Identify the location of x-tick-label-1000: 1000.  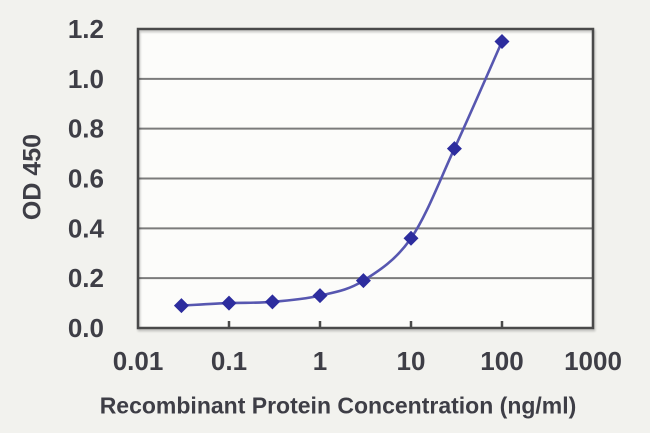
(593, 361).